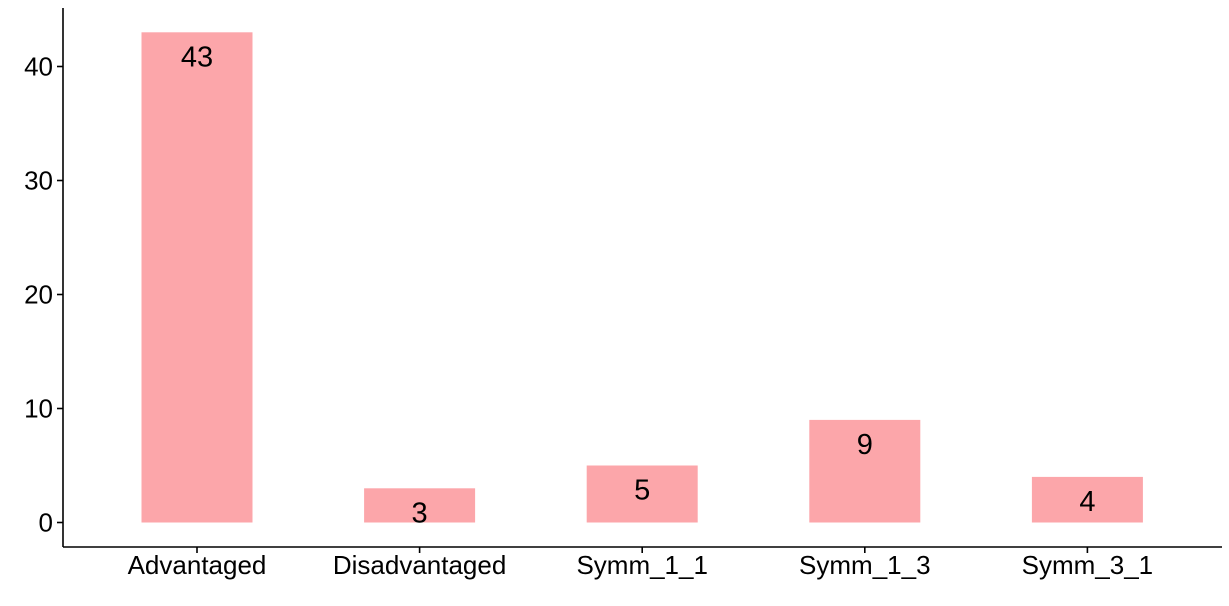 The width and height of the screenshot is (1229, 606). What do you see at coordinates (38, 67) in the screenshot?
I see `y-tick-label: 40` at bounding box center [38, 67].